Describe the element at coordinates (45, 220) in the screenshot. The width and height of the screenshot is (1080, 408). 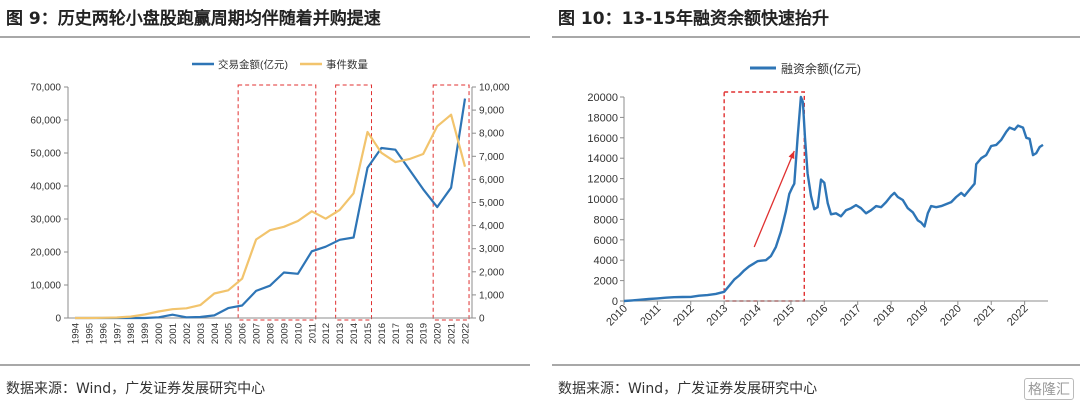
I see `y-left-tick-label: 30,000` at that location.